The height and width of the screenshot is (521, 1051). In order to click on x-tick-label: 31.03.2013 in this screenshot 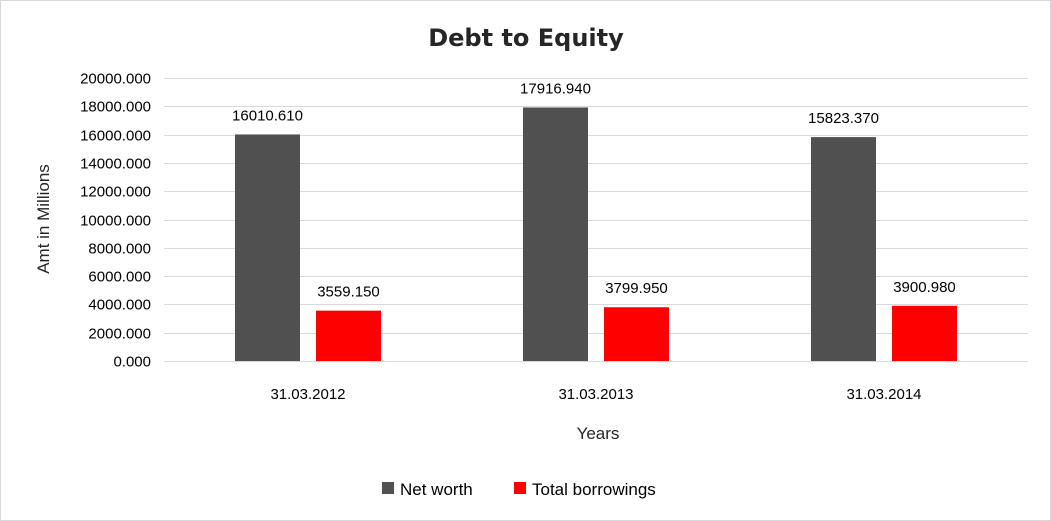, I will do `click(595, 394)`.